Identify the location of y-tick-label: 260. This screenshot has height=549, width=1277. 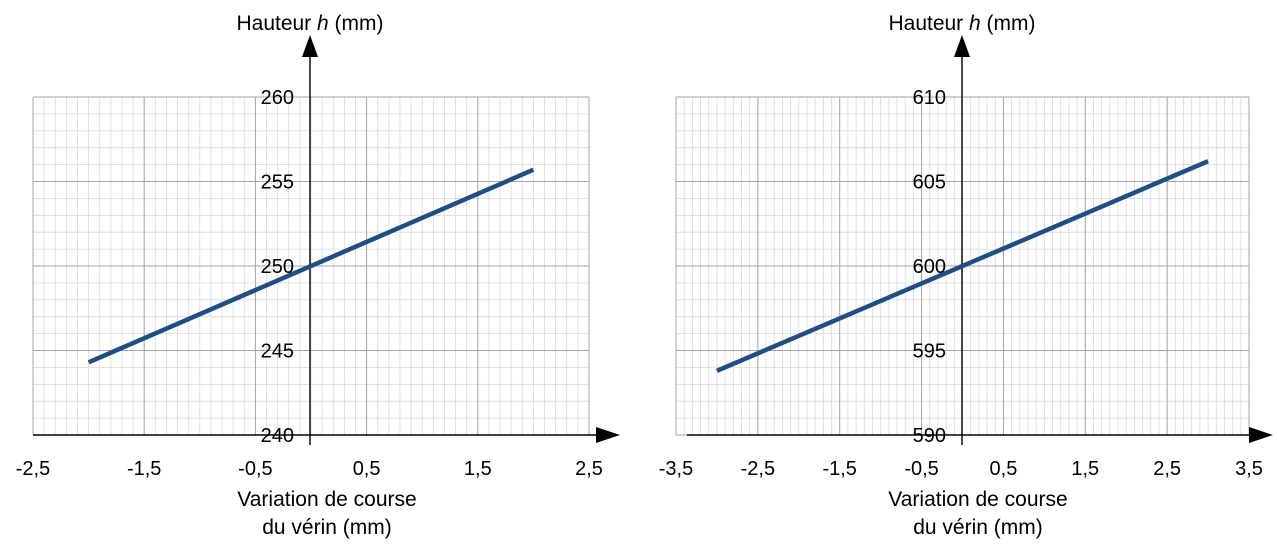
(277, 98).